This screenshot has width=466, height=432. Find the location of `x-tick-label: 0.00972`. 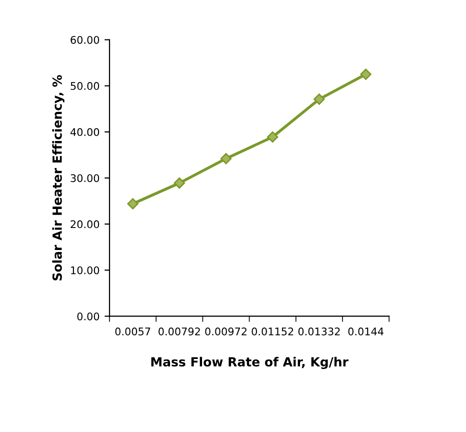

x-tick-label: 0.00972 is located at coordinates (226, 332).